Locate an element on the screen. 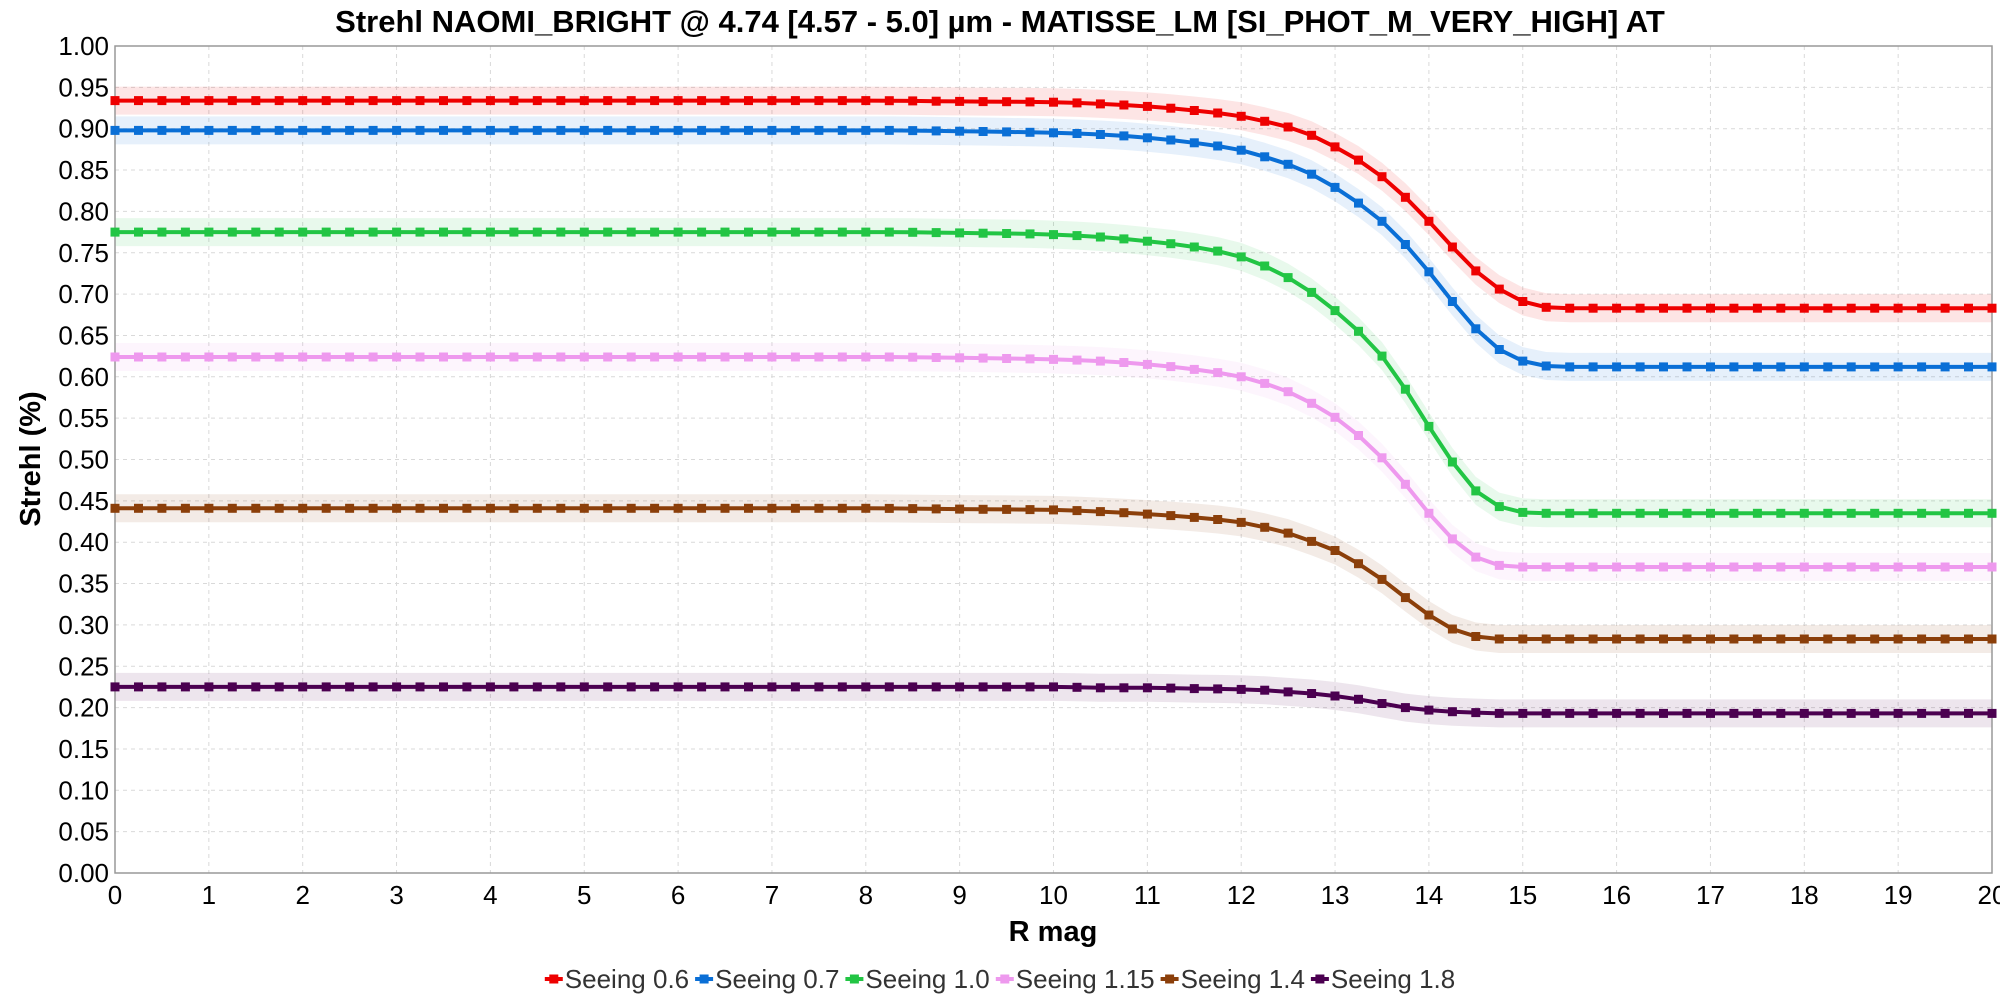 Image resolution: width=2000 pixels, height=1000 pixels. x-tick-label: 8 is located at coordinates (866, 895).